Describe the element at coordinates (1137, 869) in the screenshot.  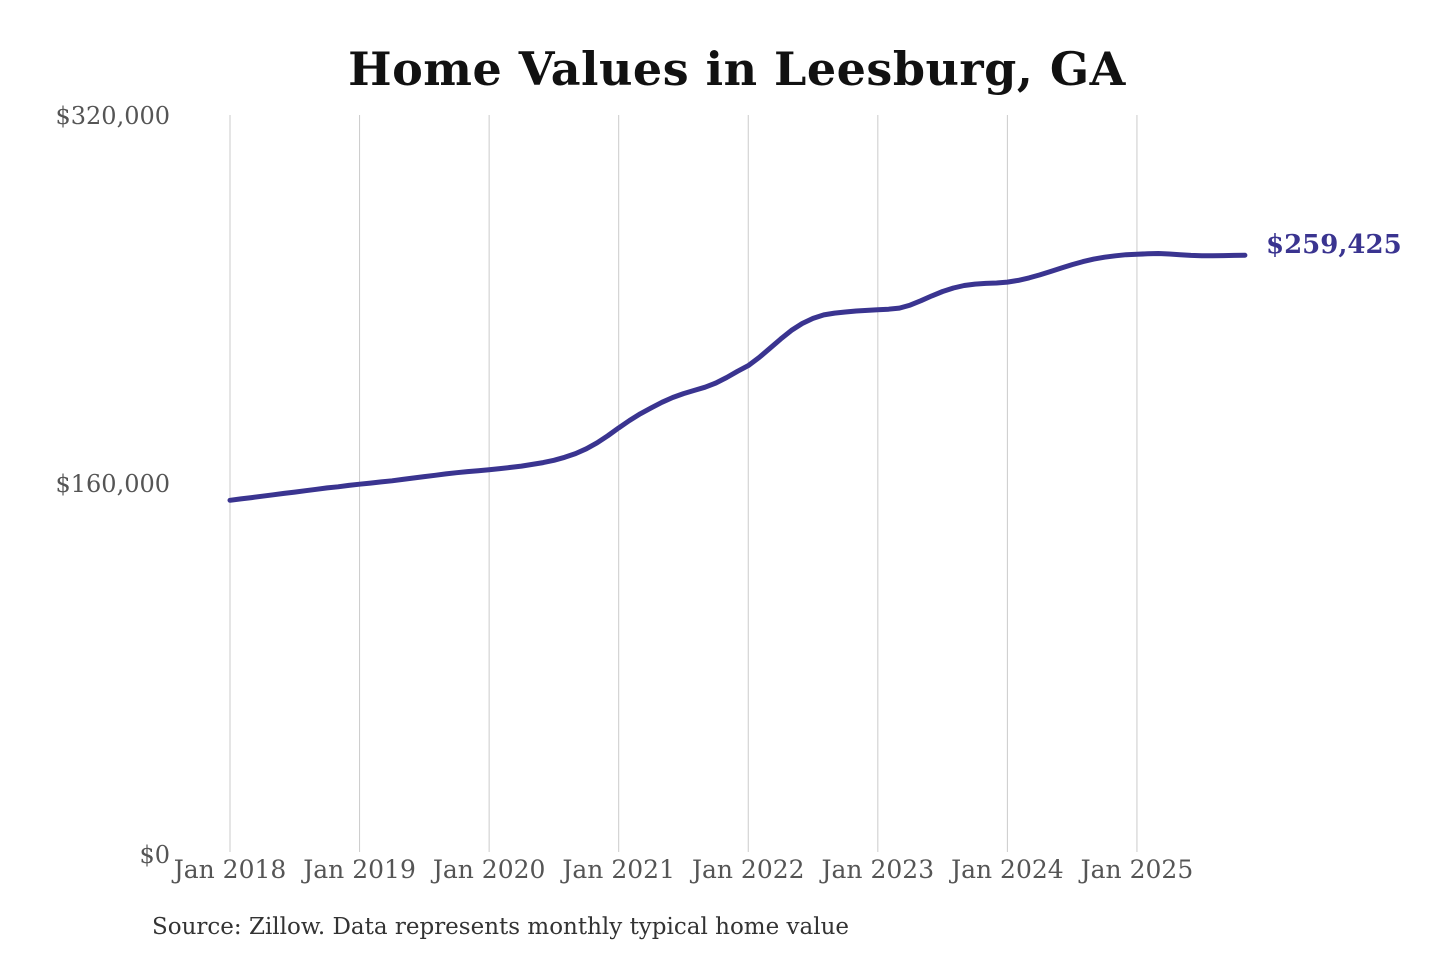
I see `x-tick-label: Jan 2025` at that location.